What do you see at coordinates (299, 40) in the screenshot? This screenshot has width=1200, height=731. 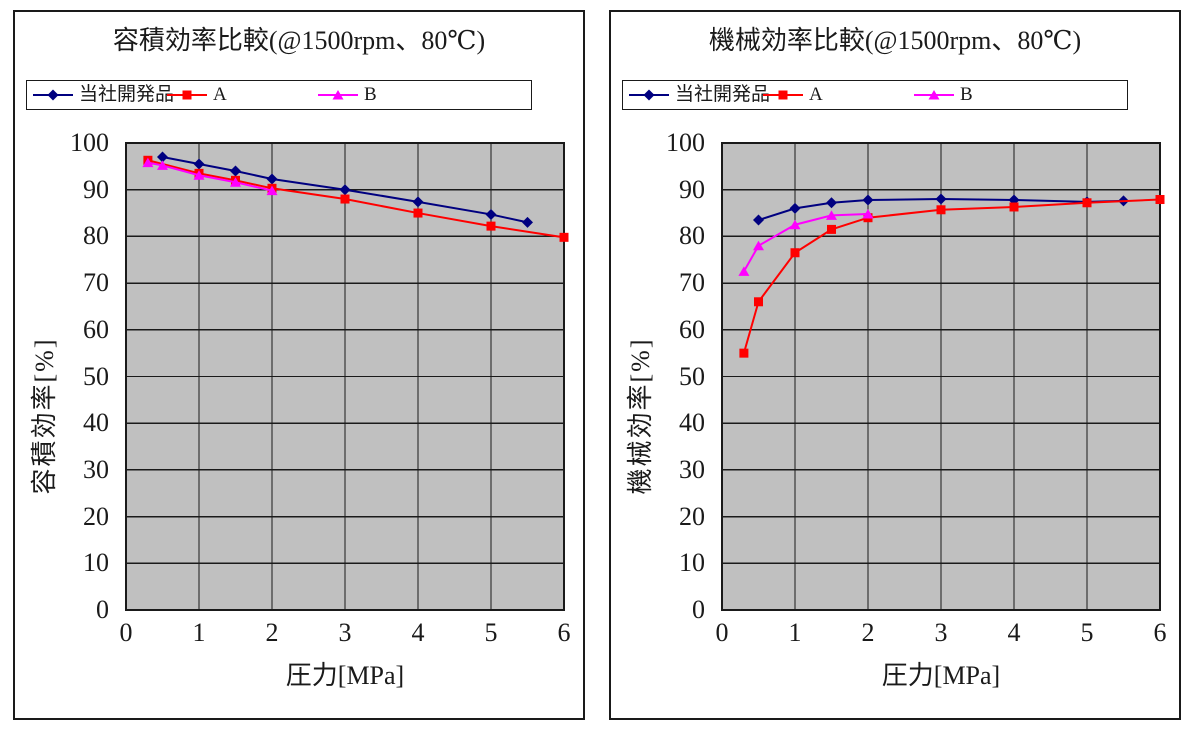 I see `chart-title: 容積効率比較(@1500rpm、80℃)` at bounding box center [299, 40].